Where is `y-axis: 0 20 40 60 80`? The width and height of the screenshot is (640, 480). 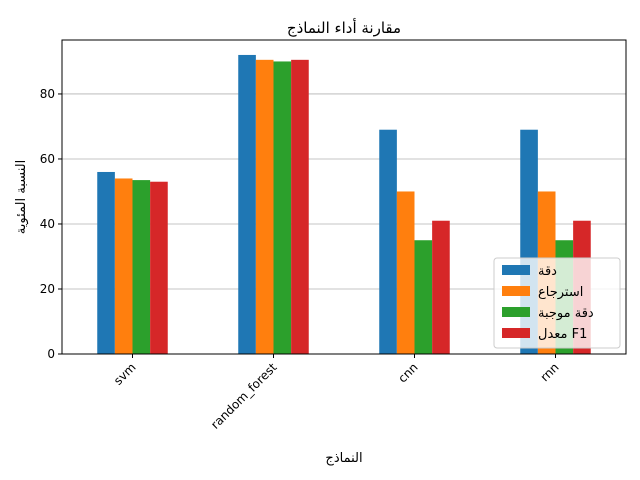
y-axis: 0 20 40 60 80 is located at coordinates (51, 224).